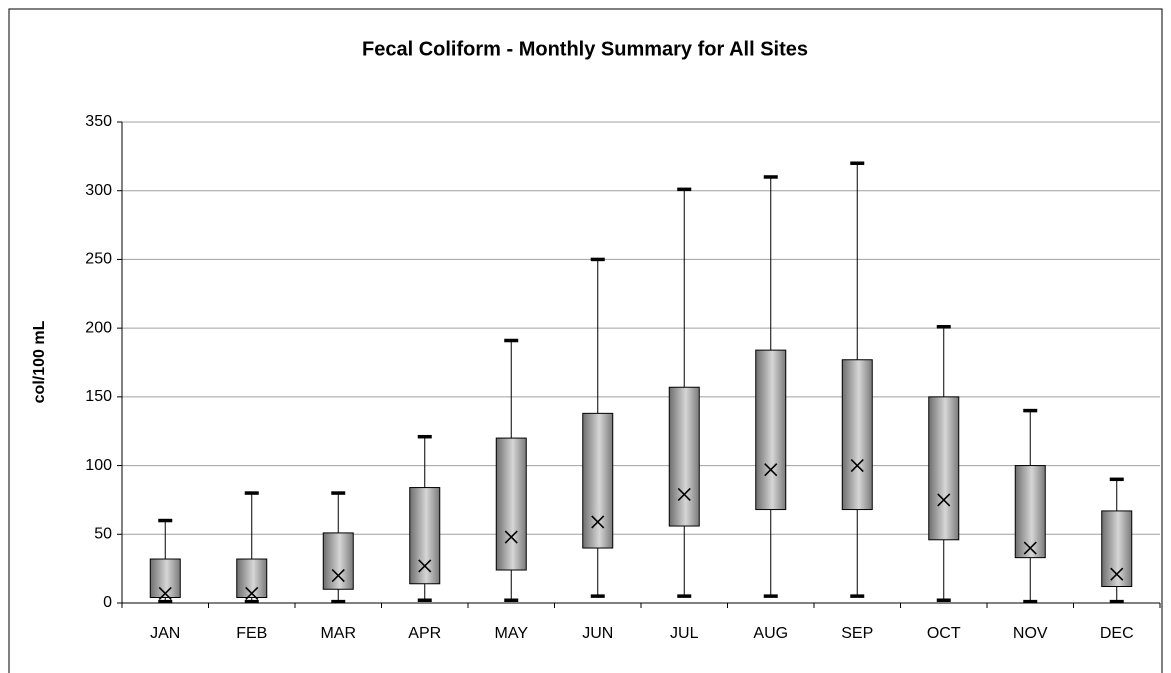  What do you see at coordinates (98, 396) in the screenshot?
I see `y-tick-label: 150` at bounding box center [98, 396].